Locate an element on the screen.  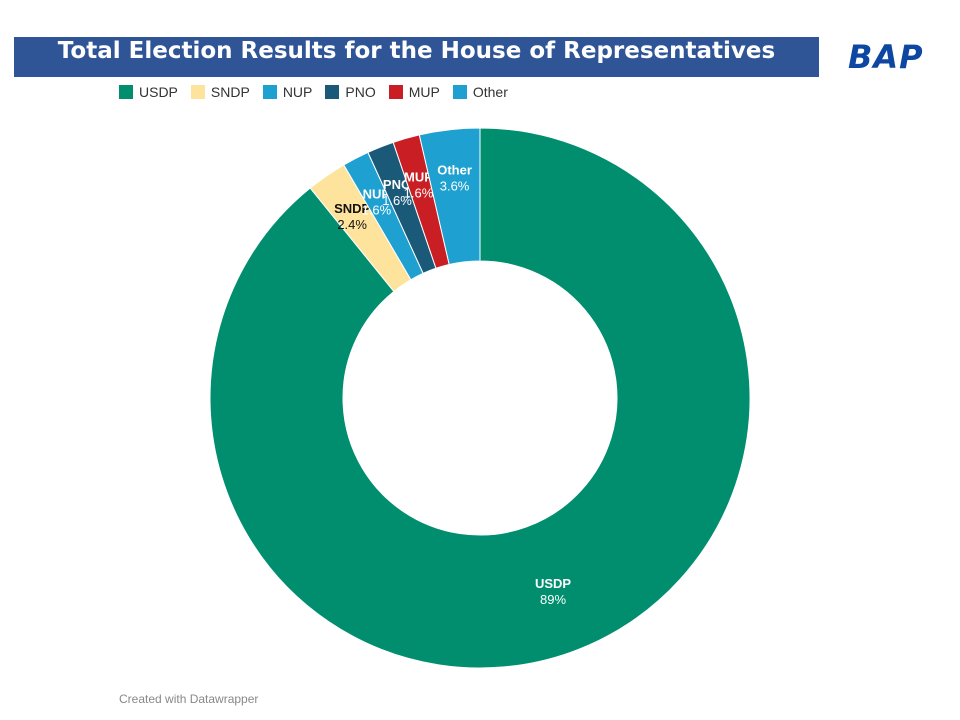
data-label-mup: MUP 1.6% is located at coordinates (419, 185).